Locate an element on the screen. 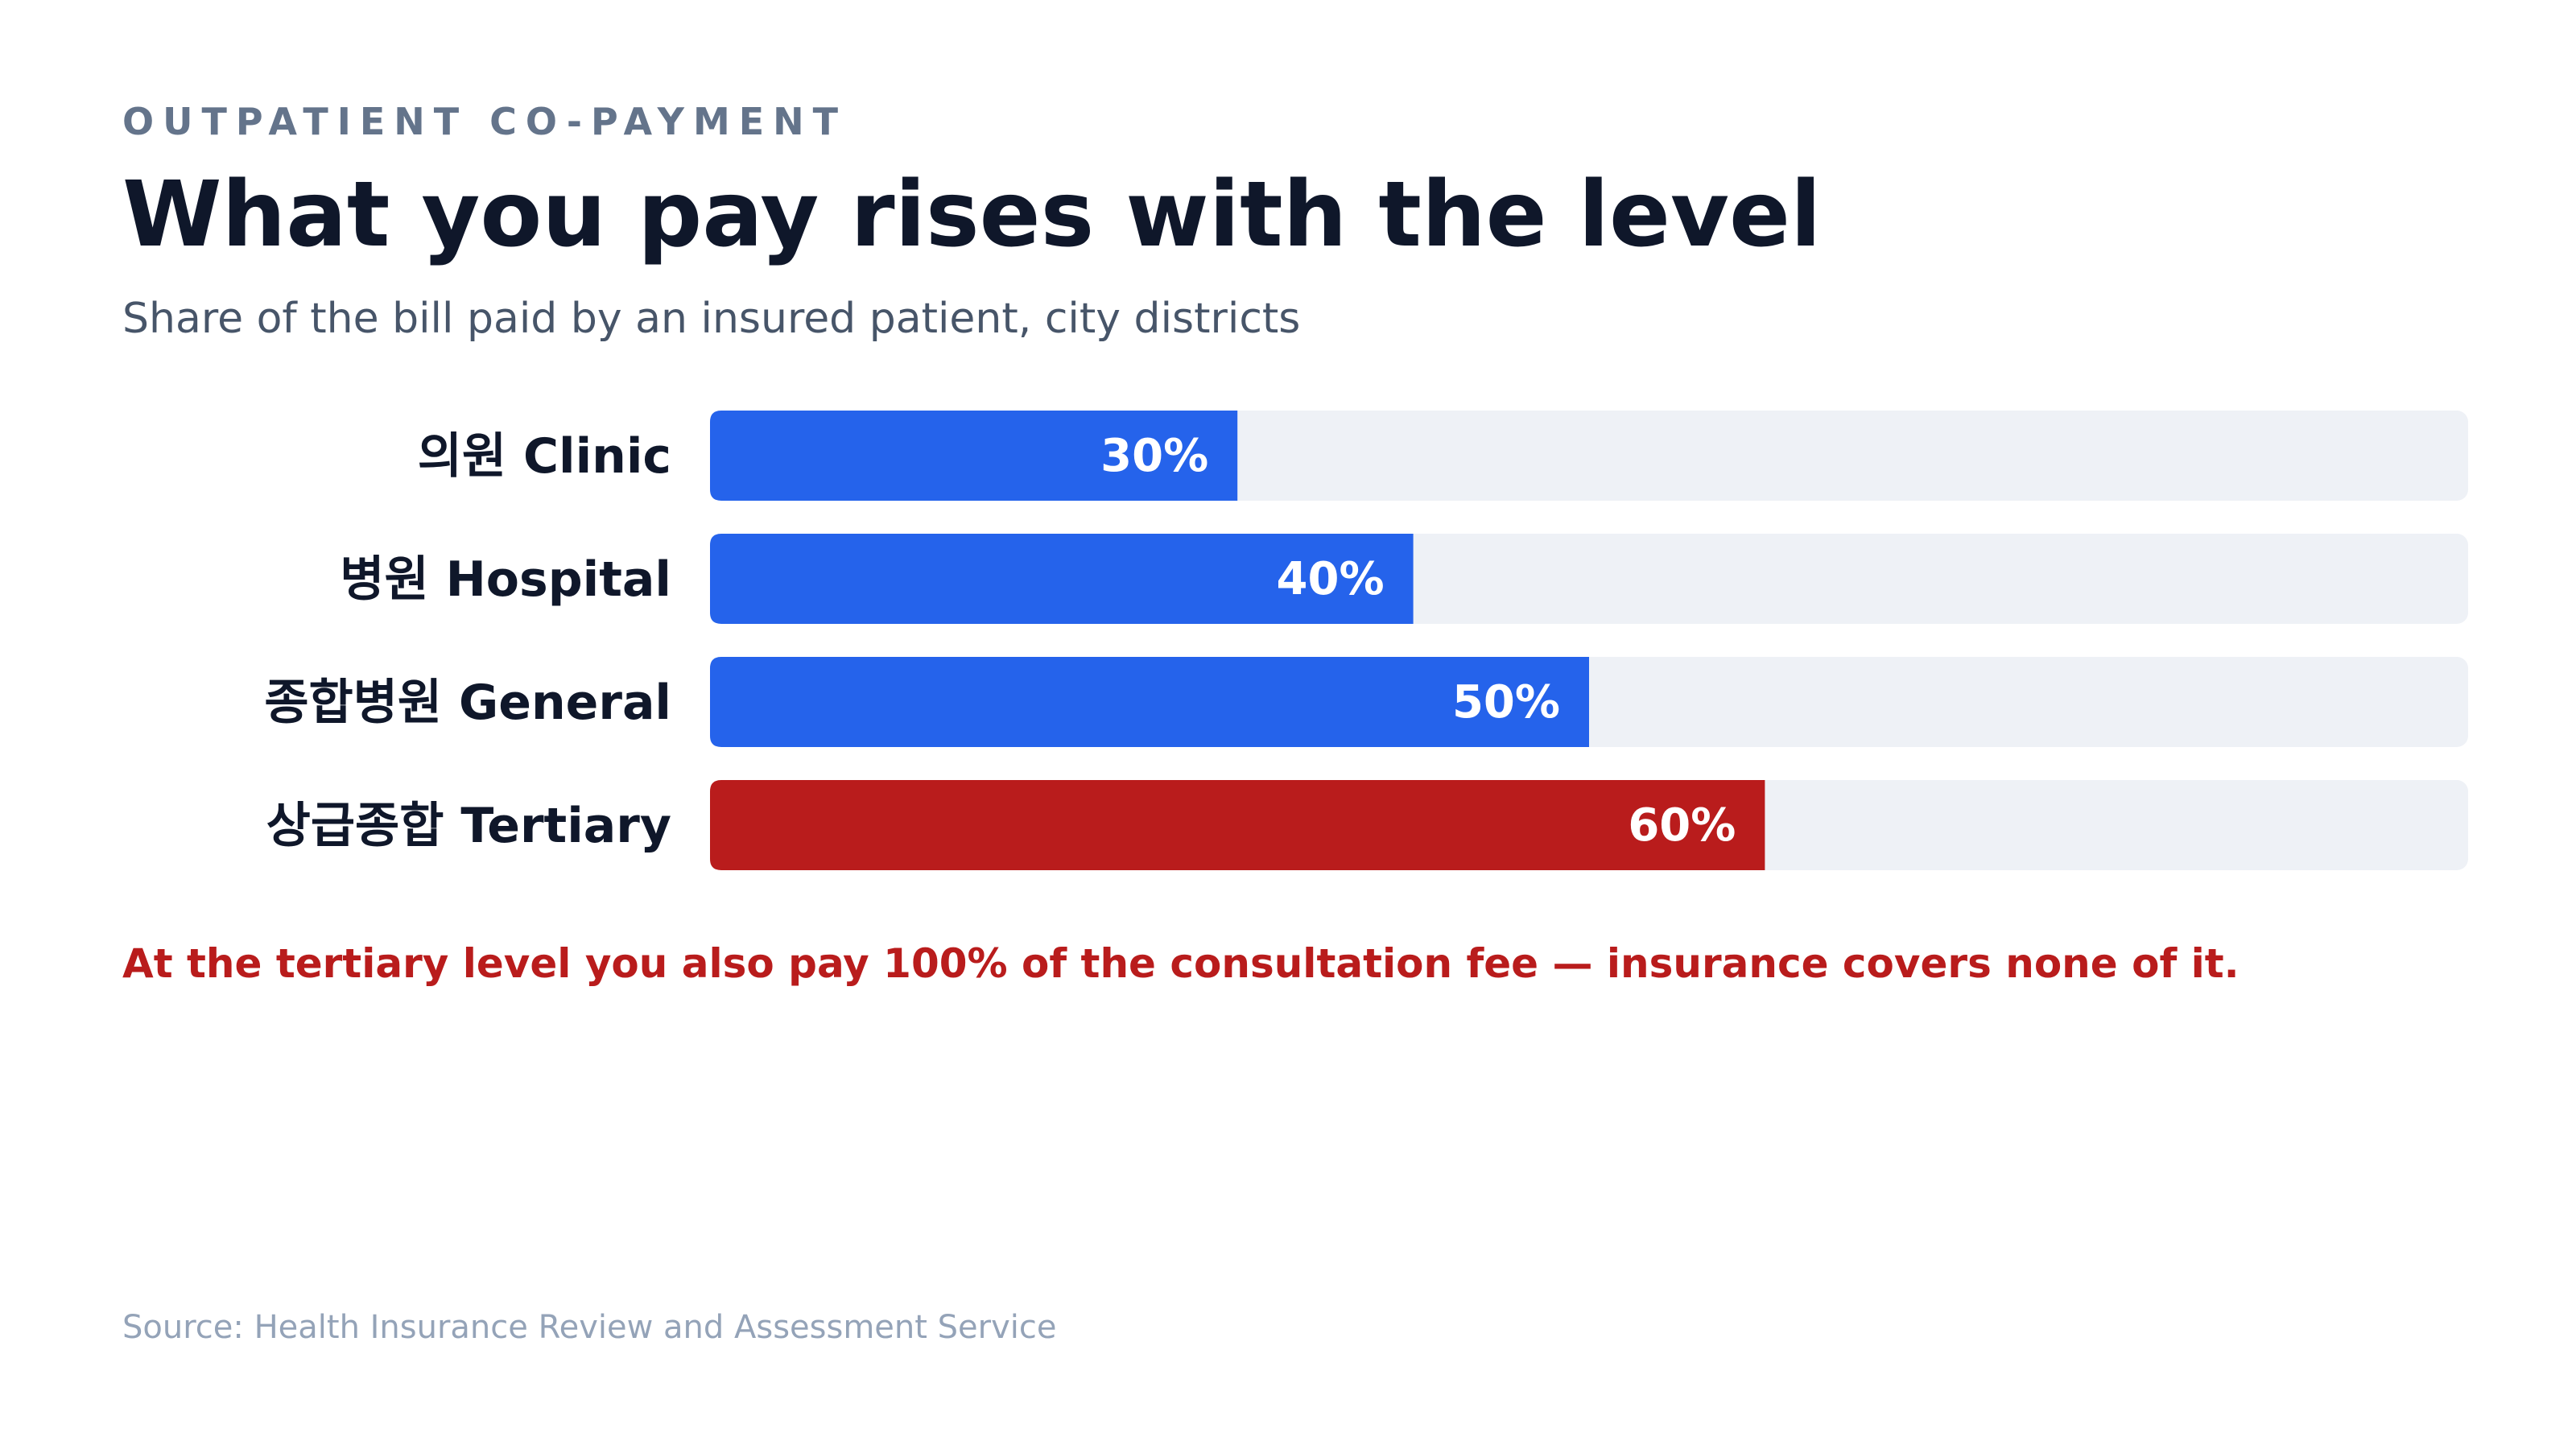 The image size is (2576, 1449). category-label: 병원 Hospital is located at coordinates (505, 579).